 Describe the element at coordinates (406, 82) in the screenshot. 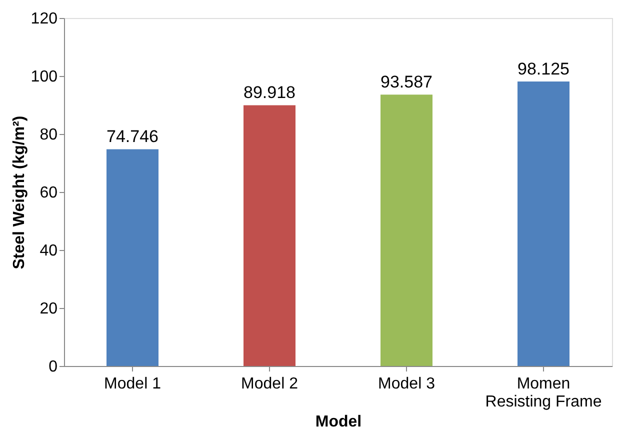

I see `data-label: 93.587` at that location.